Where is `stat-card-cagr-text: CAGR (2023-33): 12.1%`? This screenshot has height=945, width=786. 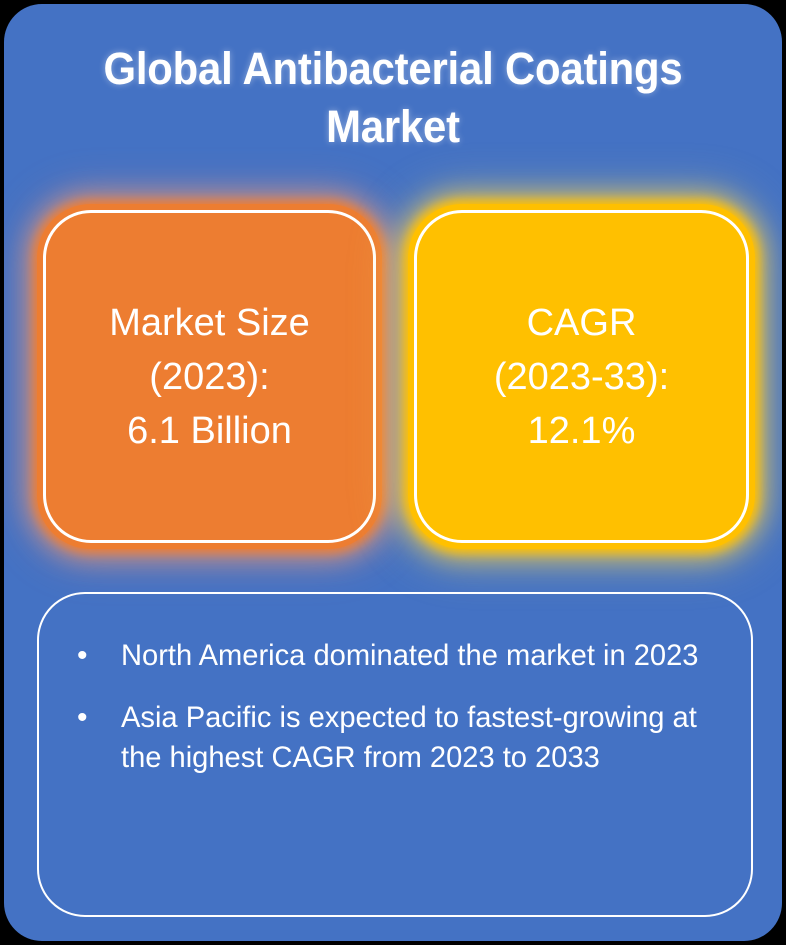 stat-card-cagr-text: CAGR (2023-33): 12.1% is located at coordinates (581, 376).